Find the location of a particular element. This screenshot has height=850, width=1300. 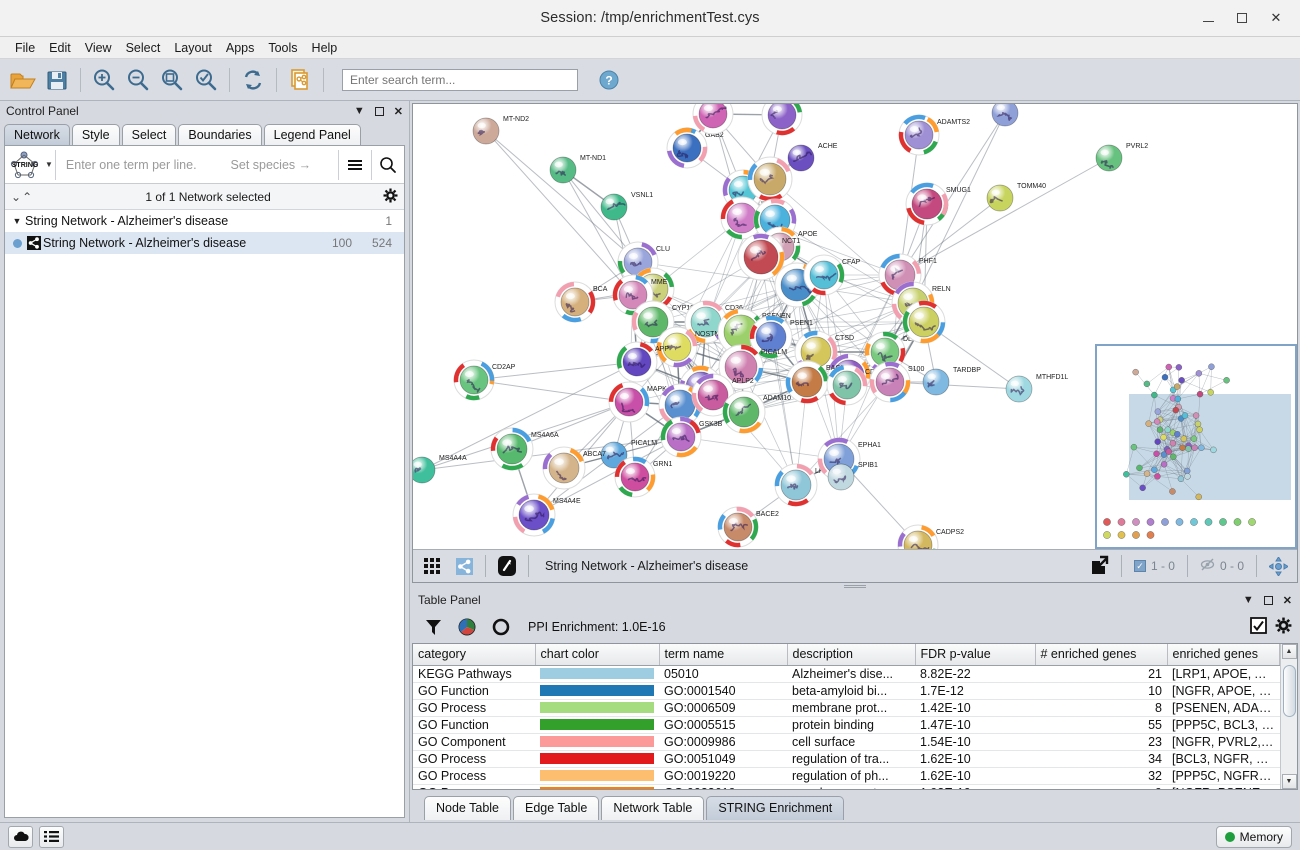

save-icon is located at coordinates (57, 80).